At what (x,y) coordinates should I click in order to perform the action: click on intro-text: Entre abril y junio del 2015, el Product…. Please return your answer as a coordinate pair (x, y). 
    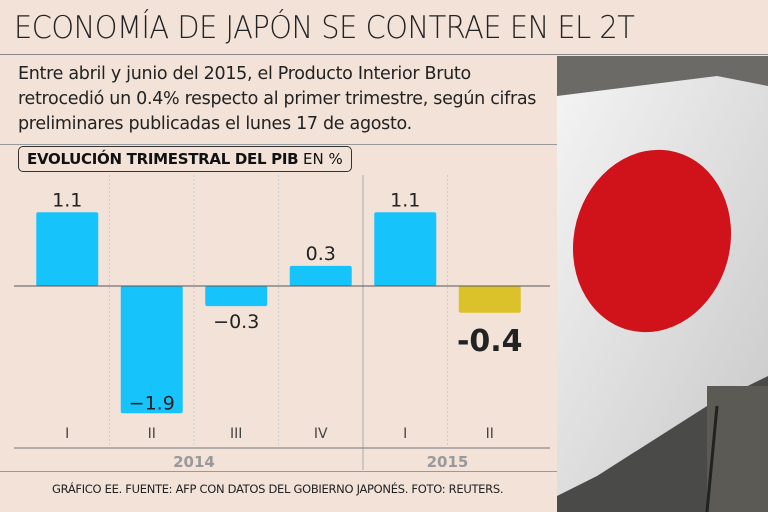
    Looking at the image, I should click on (277, 99).